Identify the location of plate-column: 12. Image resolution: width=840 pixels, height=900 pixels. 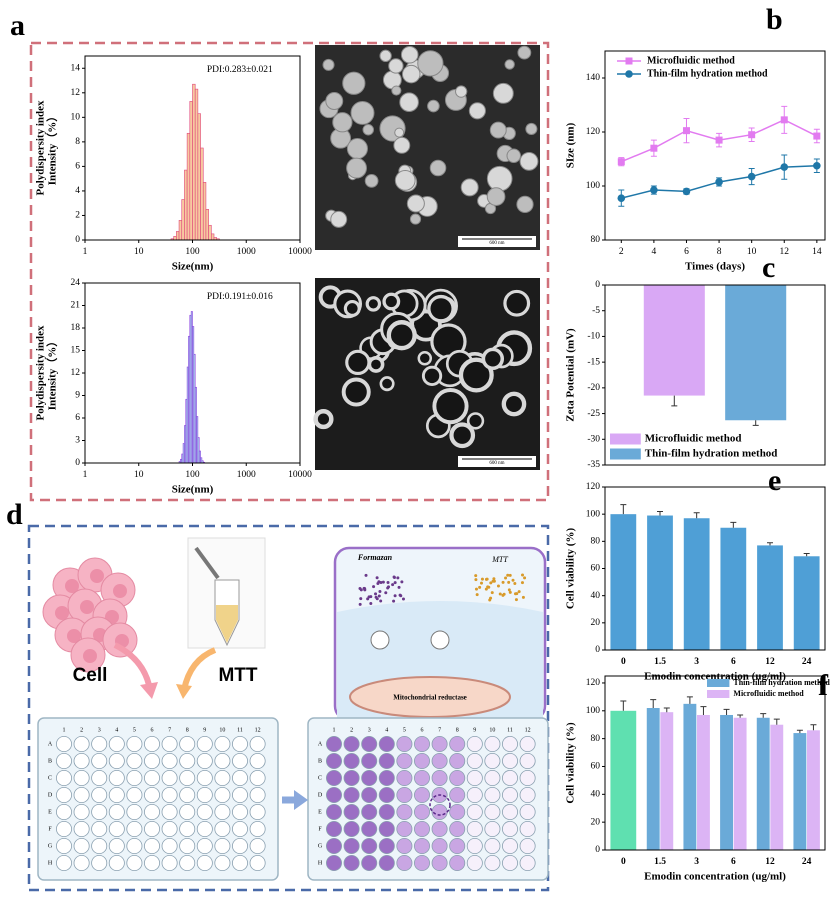
(528, 730).